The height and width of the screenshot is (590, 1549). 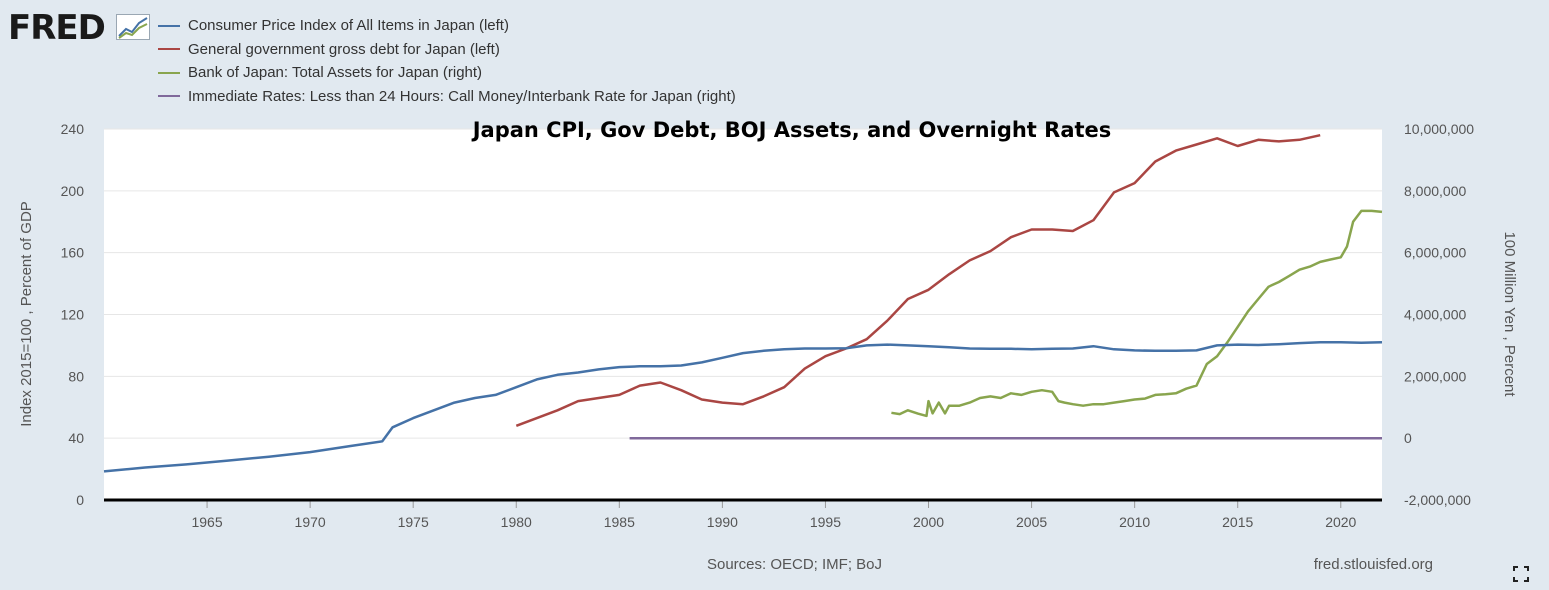 I want to click on y-tick-label-left: 0, so click(x=80, y=500).